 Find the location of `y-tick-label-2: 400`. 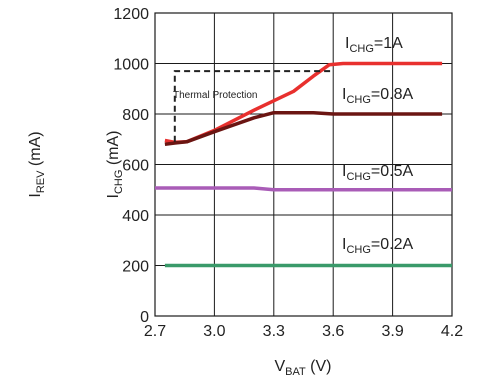

y-tick-label-2: 400 is located at coordinates (135, 216).